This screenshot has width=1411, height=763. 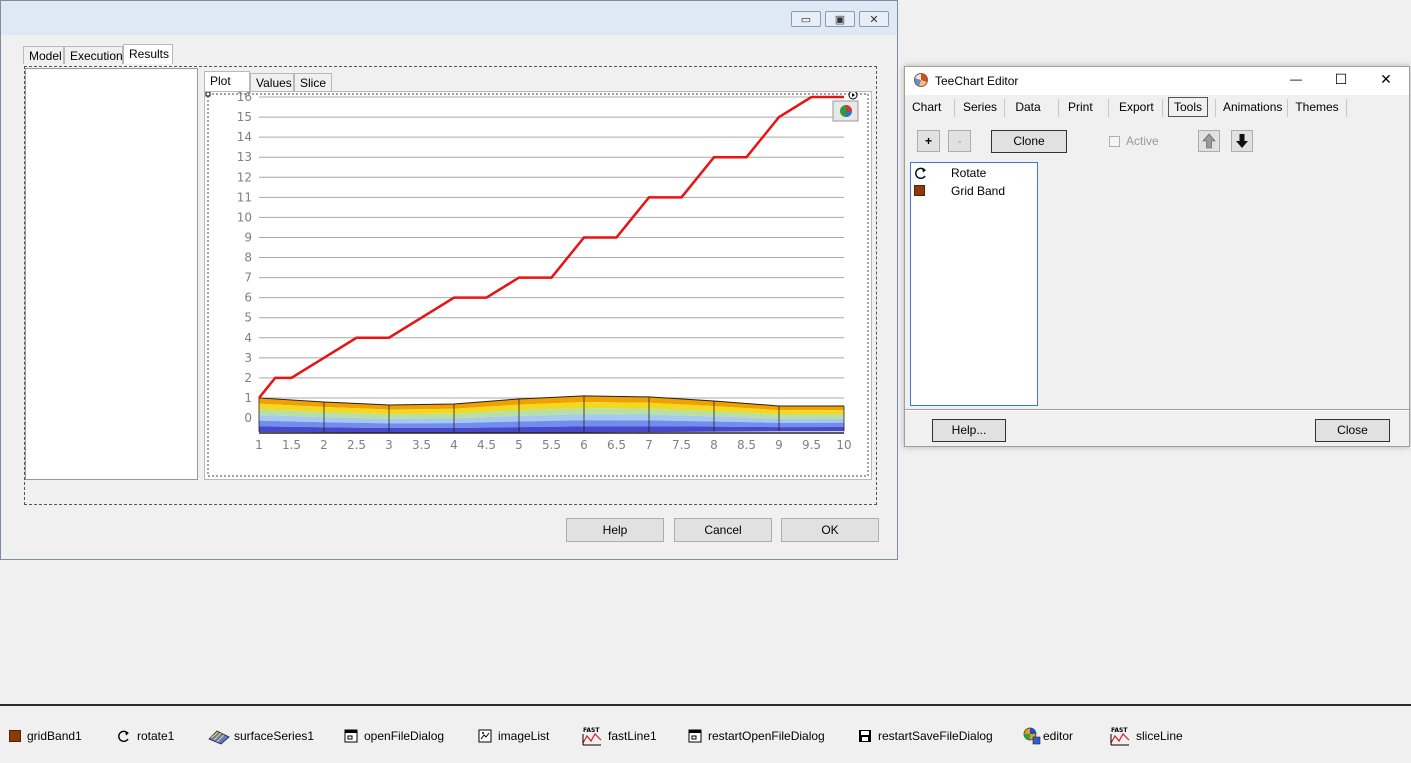 What do you see at coordinates (1157, 410) in the screenshot?
I see `editor-divider-highlight` at bounding box center [1157, 410].